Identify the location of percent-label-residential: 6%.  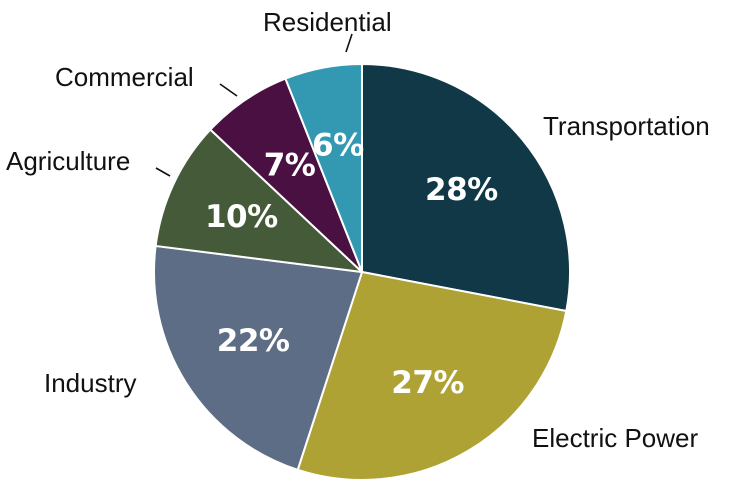
(338, 145).